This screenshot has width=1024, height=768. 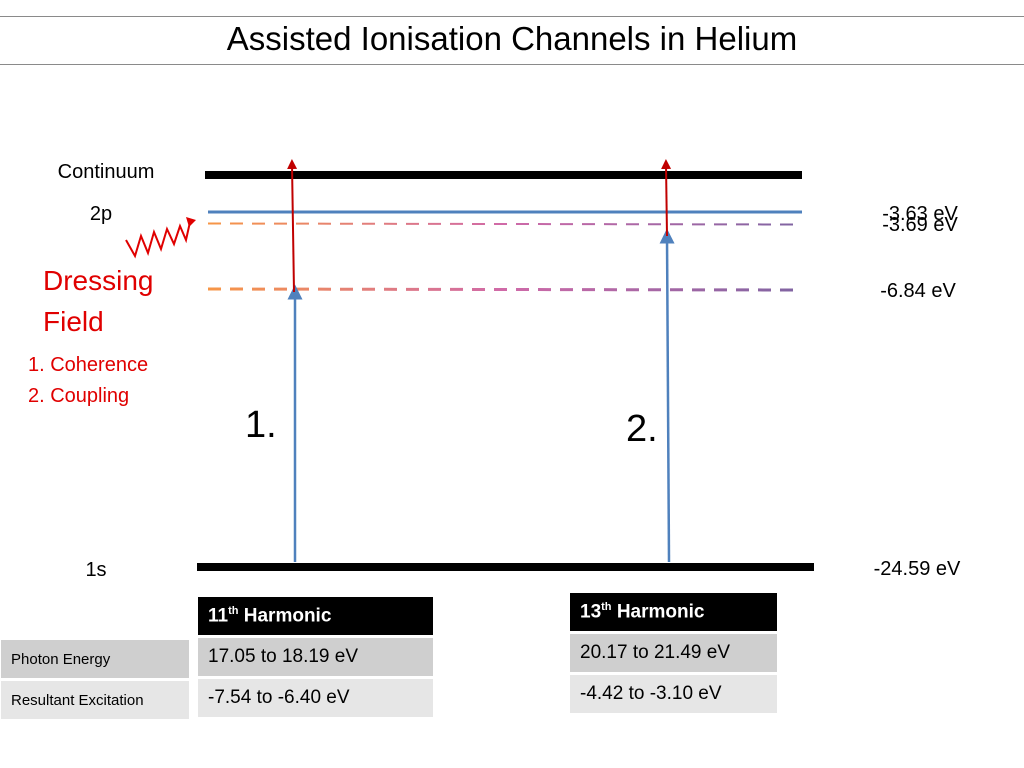 I want to click on energy-label-1s: -24.59 eV, so click(x=917, y=569).